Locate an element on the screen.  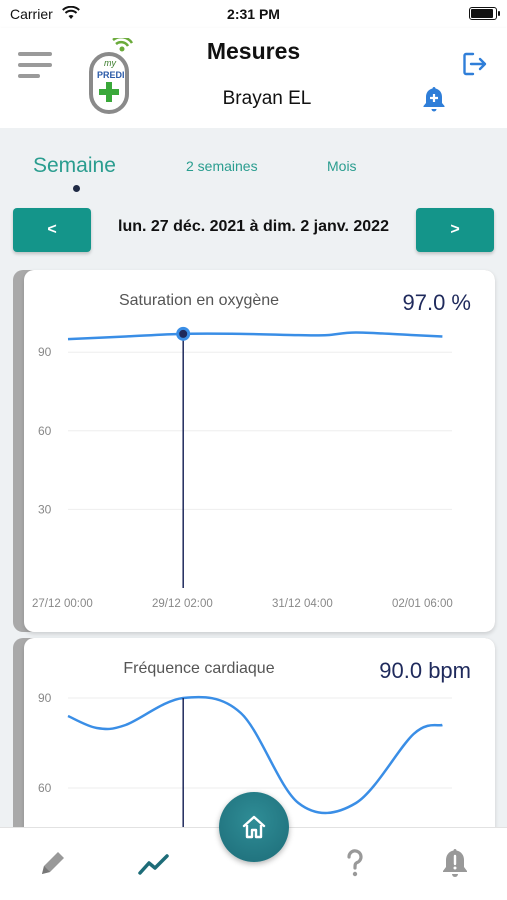
add-alert-icon is located at coordinates (434, 99).